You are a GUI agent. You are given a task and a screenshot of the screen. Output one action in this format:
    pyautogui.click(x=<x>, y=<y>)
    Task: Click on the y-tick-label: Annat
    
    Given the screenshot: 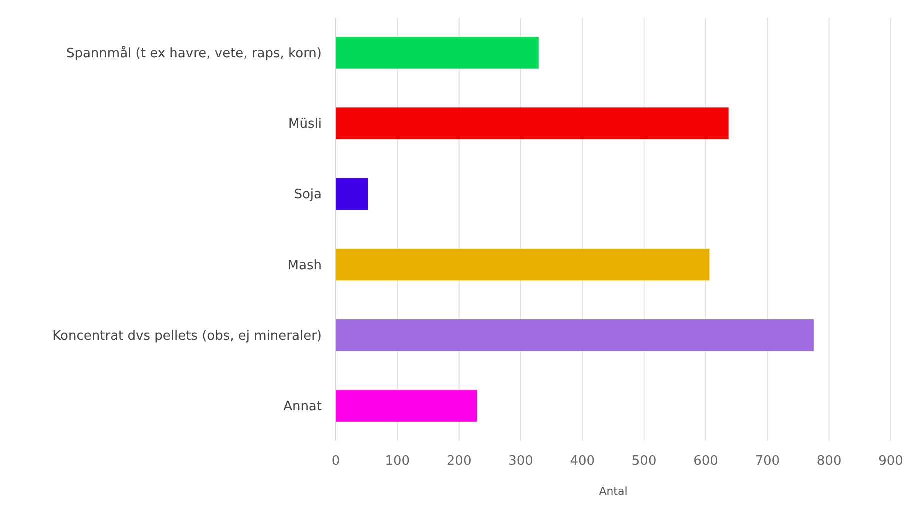 What is the action you would take?
    pyautogui.click(x=303, y=407)
    